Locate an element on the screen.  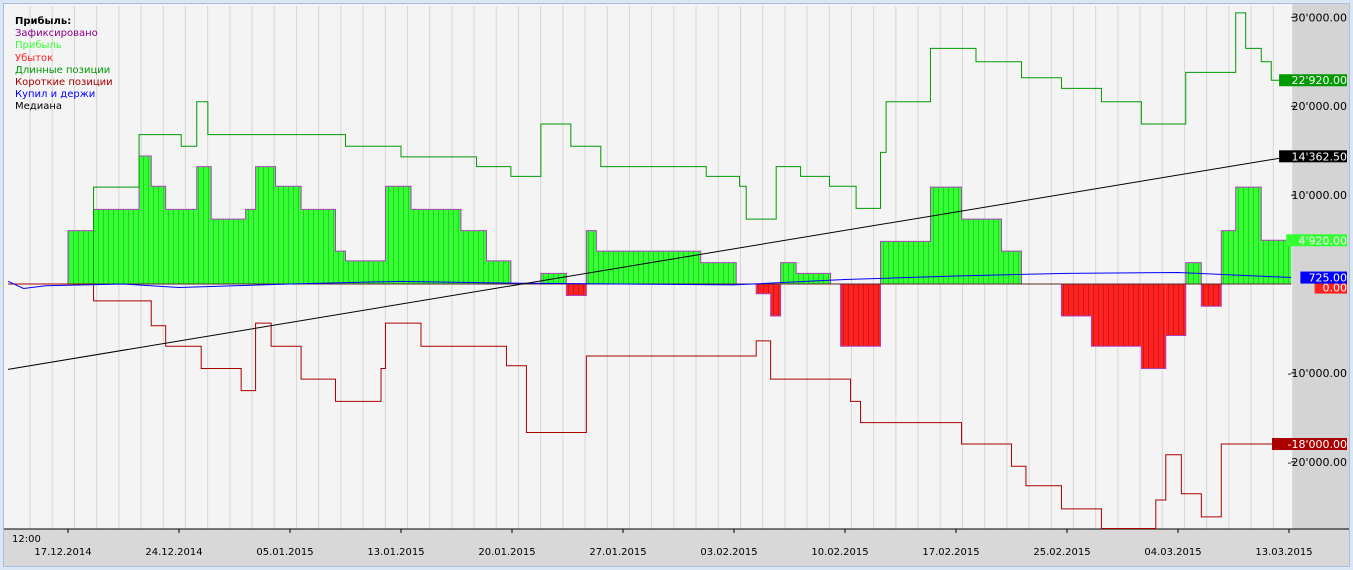
x-tick-label: 20.01.2015 is located at coordinates (506, 552).